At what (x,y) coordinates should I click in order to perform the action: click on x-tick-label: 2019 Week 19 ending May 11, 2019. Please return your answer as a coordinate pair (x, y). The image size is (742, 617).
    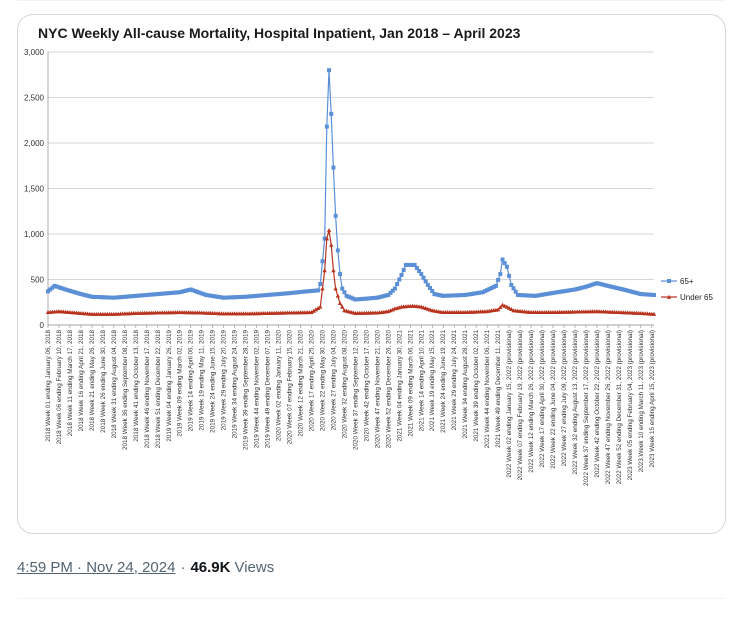
    Looking at the image, I should click on (202, 380).